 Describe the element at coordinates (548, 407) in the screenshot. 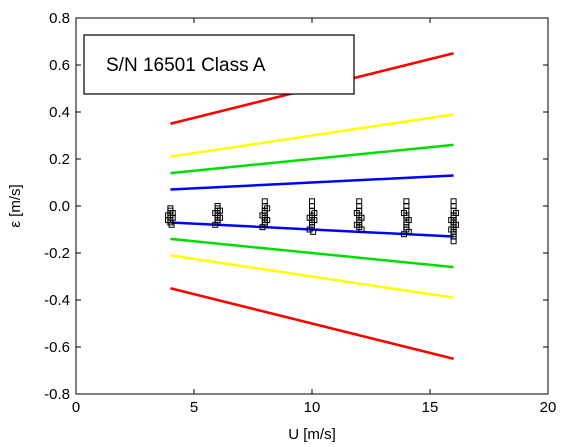

I see `x-tick-label: 20` at that location.